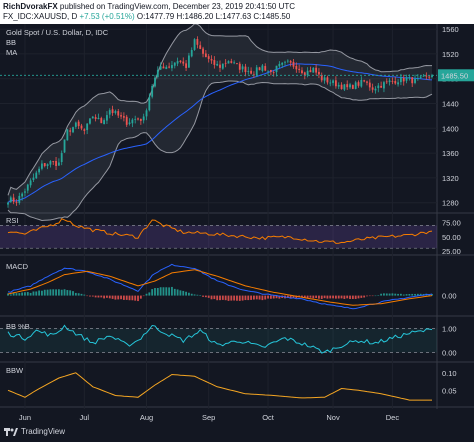 Image resolution: width=474 pixels, height=442 pixels. I want to click on last-price-label: 1485.50, so click(454, 75).